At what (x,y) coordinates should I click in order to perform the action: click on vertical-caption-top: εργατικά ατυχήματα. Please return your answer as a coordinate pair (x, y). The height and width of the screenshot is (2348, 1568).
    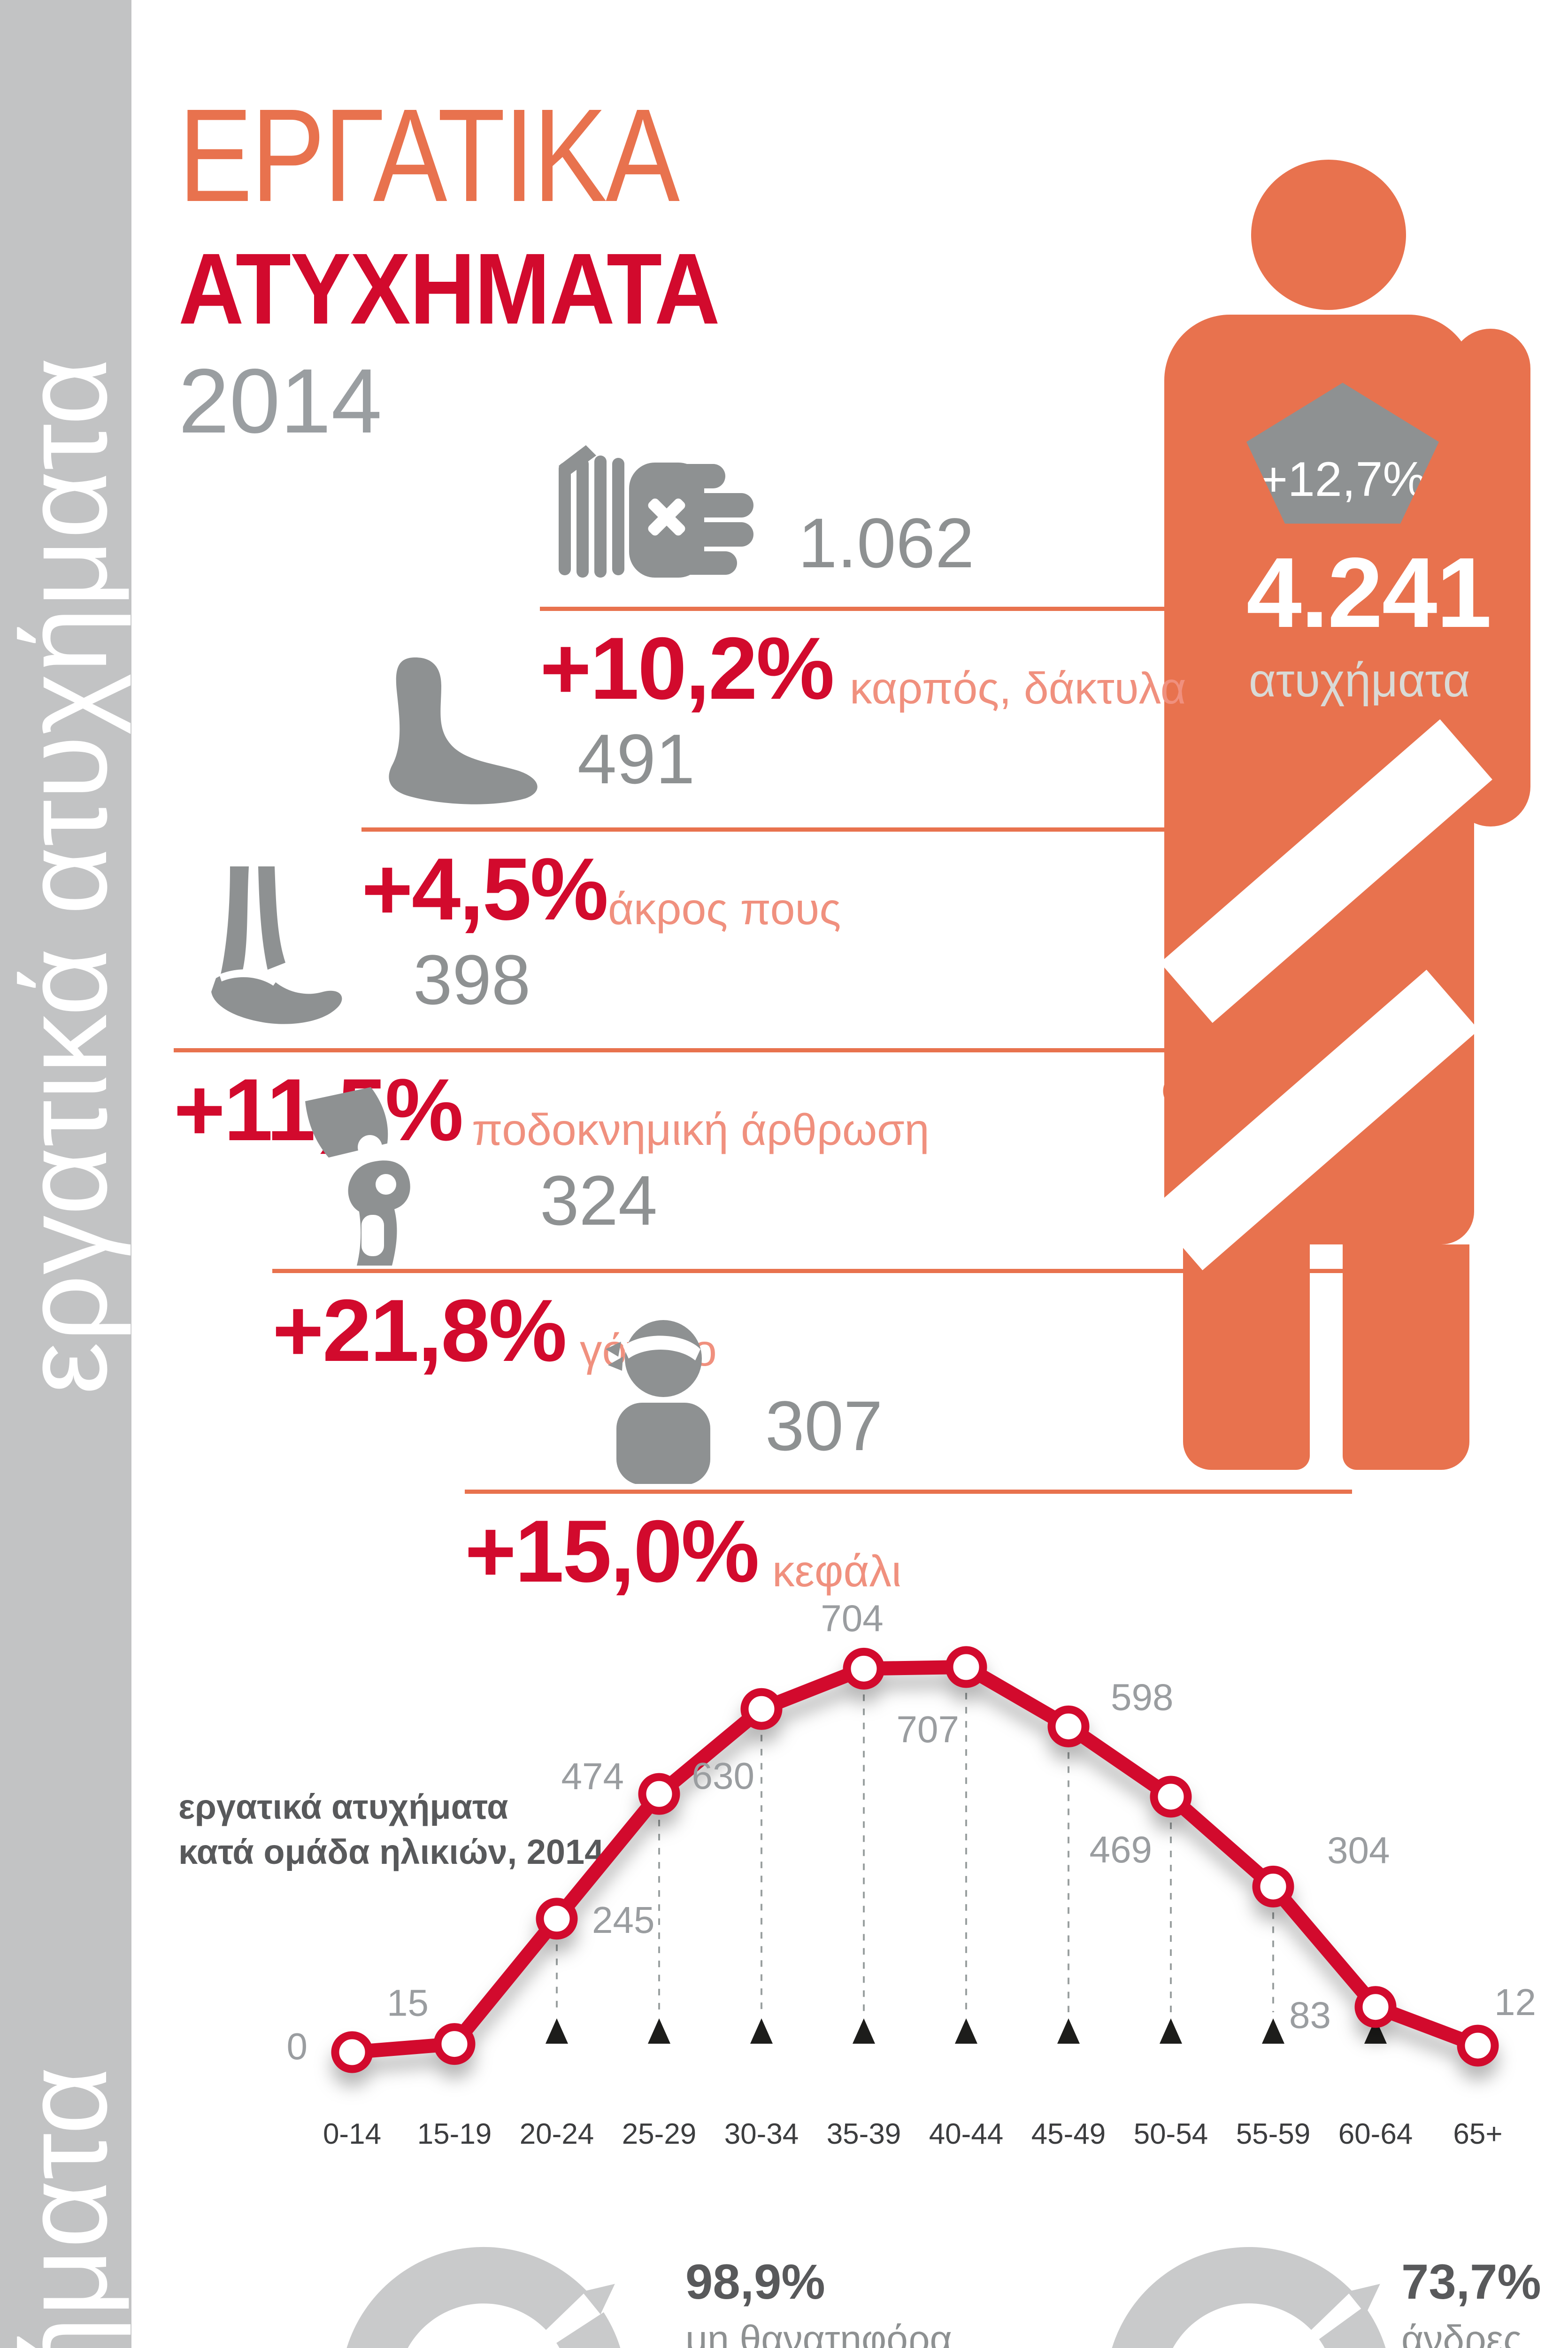
    Looking at the image, I should click on (66, 876).